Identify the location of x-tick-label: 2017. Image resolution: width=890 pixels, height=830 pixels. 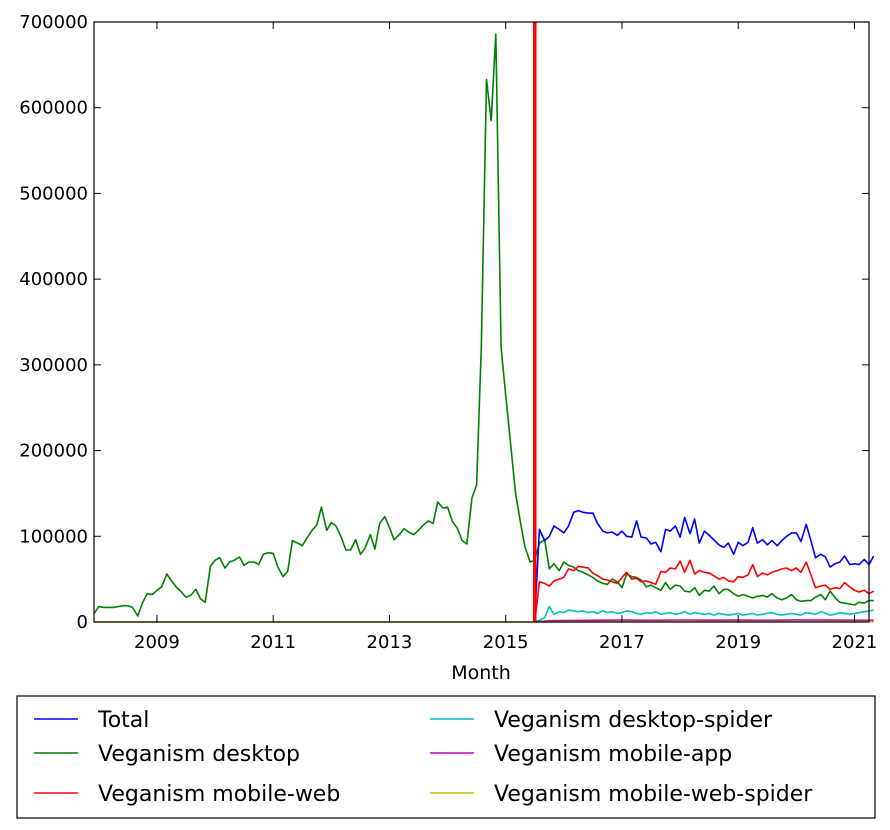
(622, 642).